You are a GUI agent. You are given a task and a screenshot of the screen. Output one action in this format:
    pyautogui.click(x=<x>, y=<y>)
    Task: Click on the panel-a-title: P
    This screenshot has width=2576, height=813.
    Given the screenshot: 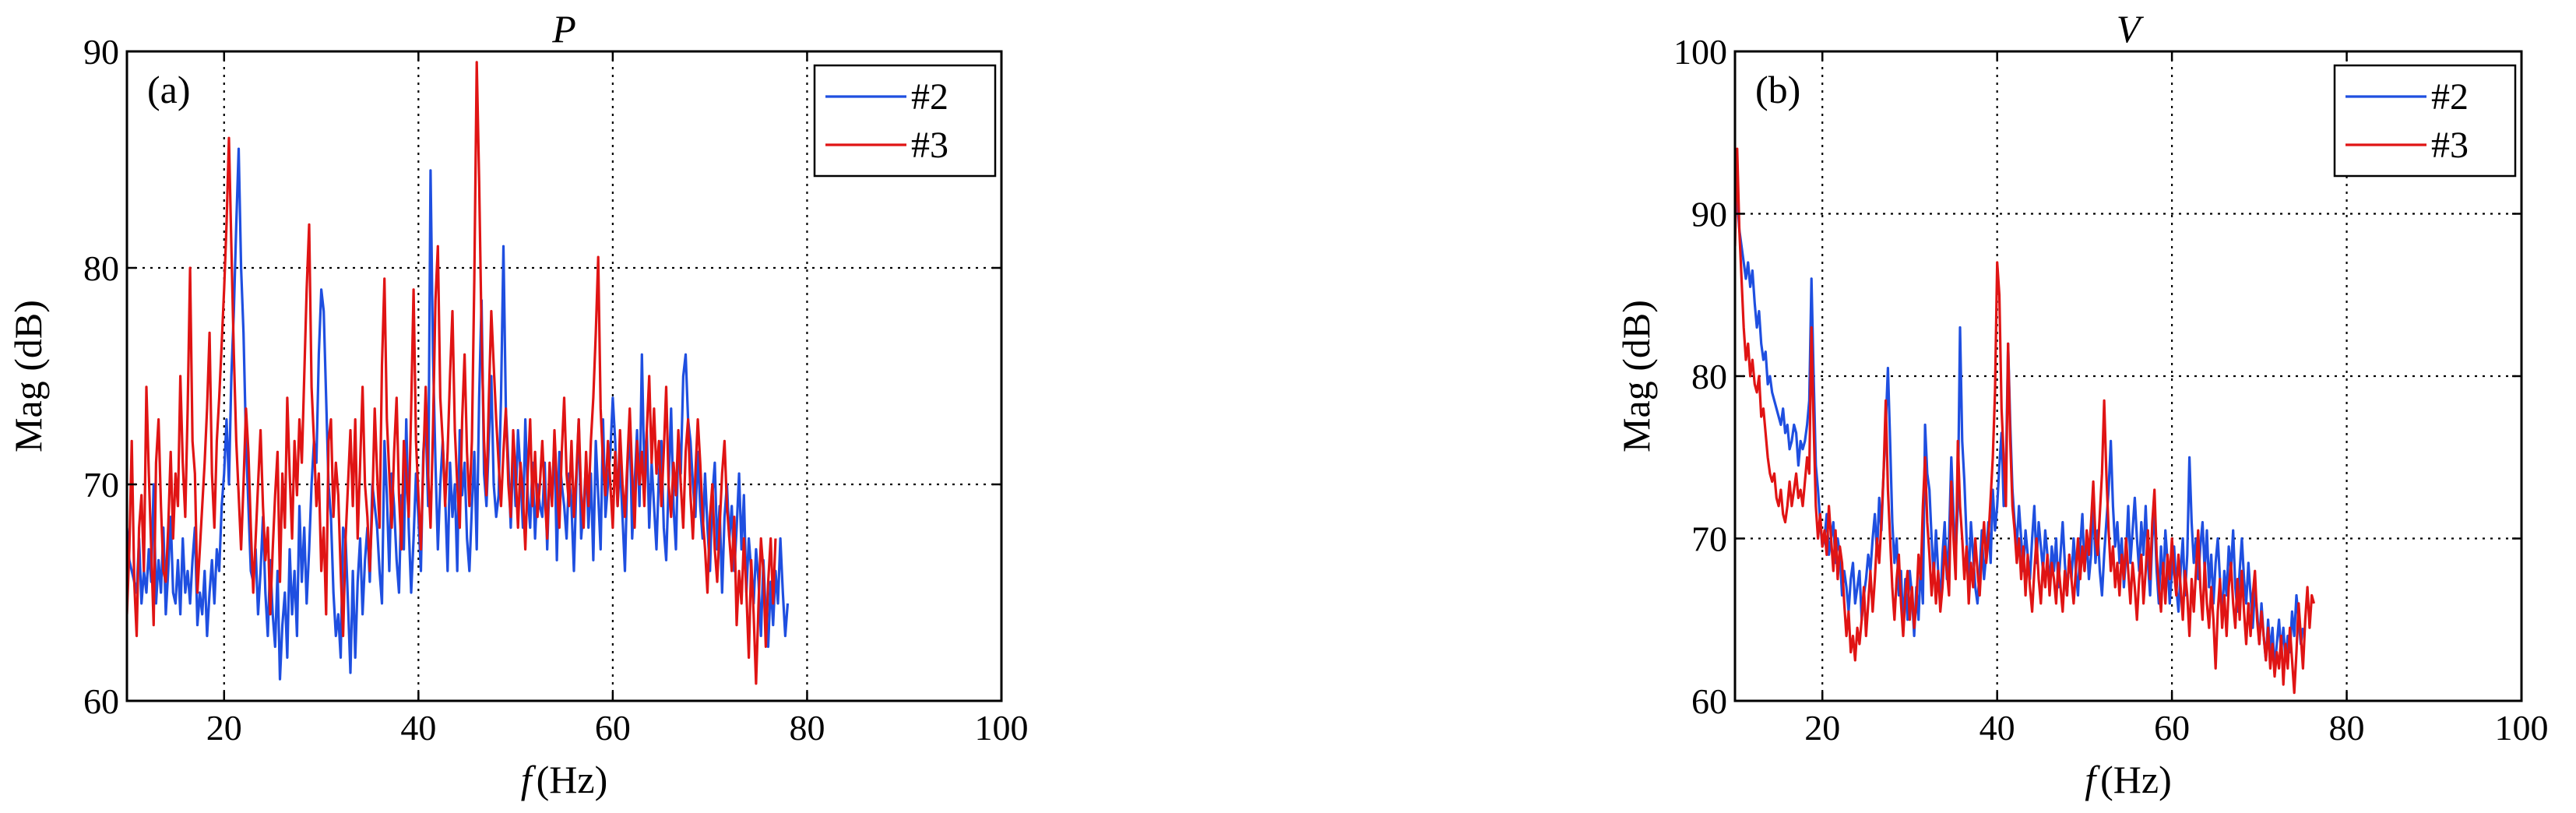 What is the action you would take?
    pyautogui.click(x=563, y=29)
    